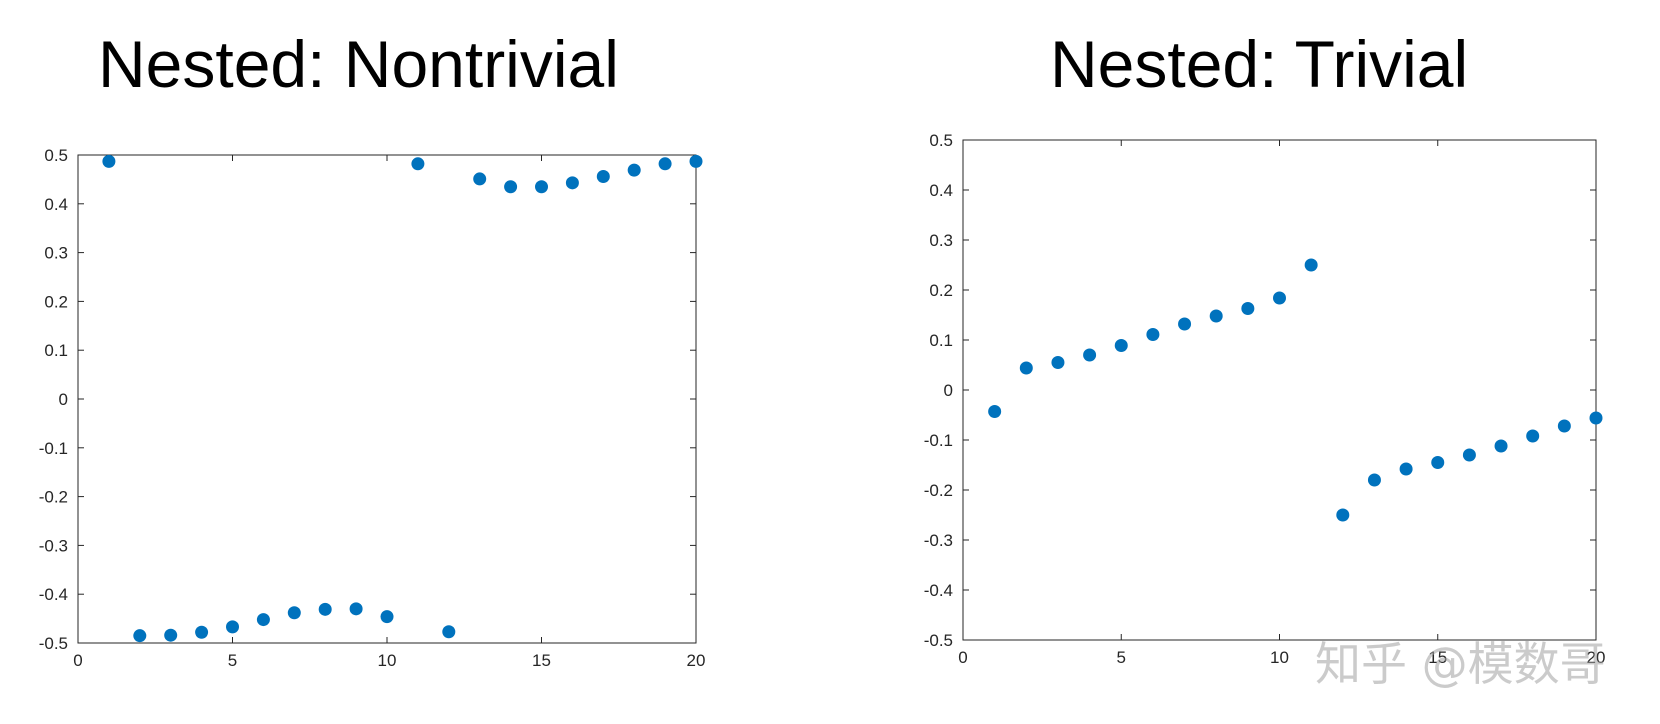 This screenshot has width=1660, height=724. What do you see at coordinates (1460, 664) in the screenshot?
I see `watermark: 知乎 @模数哥` at bounding box center [1460, 664].